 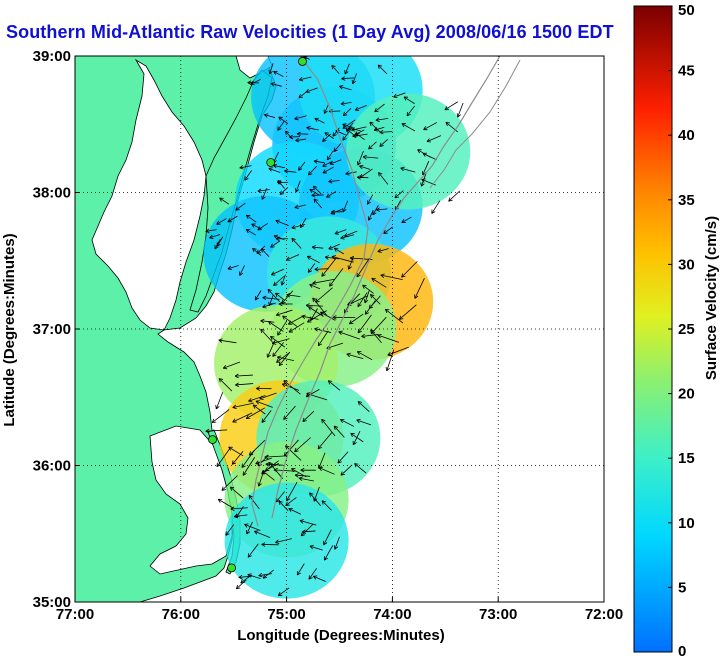 I want to click on y-tick-label: 38:00, so click(x=52, y=193).